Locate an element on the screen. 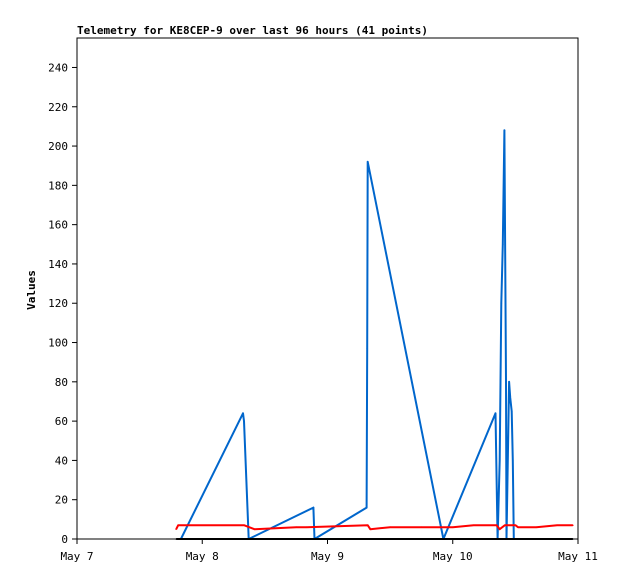  x-tick-label: May 11 is located at coordinates (578, 556).